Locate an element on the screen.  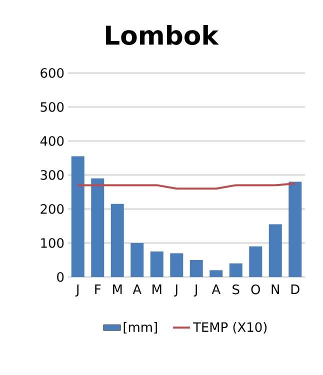
legend-label: [mm] is located at coordinates (140, 328).